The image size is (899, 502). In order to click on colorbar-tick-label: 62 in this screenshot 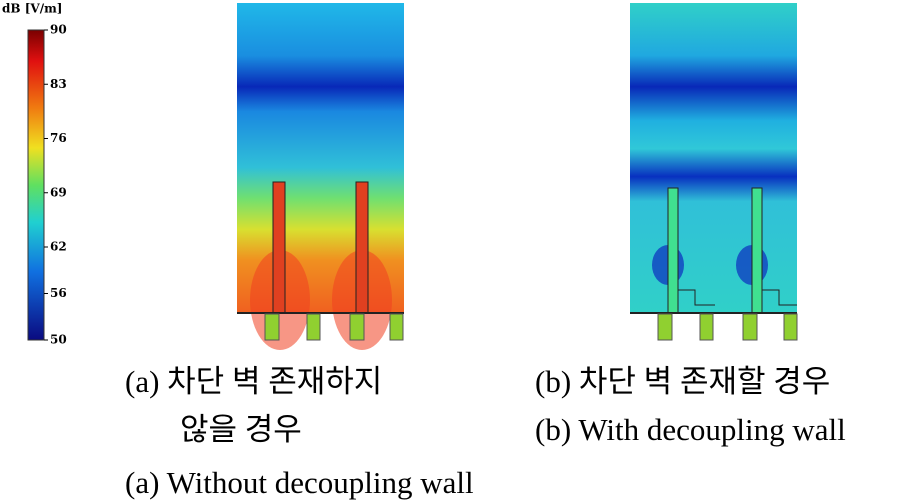, I will do `click(58, 247)`.